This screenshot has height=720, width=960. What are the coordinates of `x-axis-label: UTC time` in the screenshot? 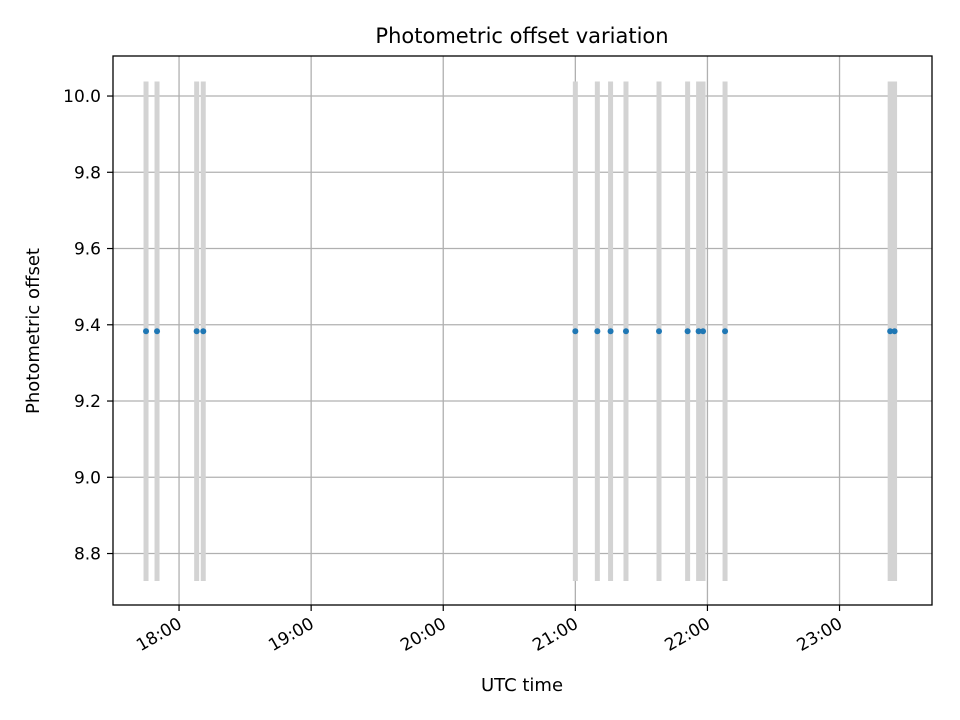 It's located at (522, 685).